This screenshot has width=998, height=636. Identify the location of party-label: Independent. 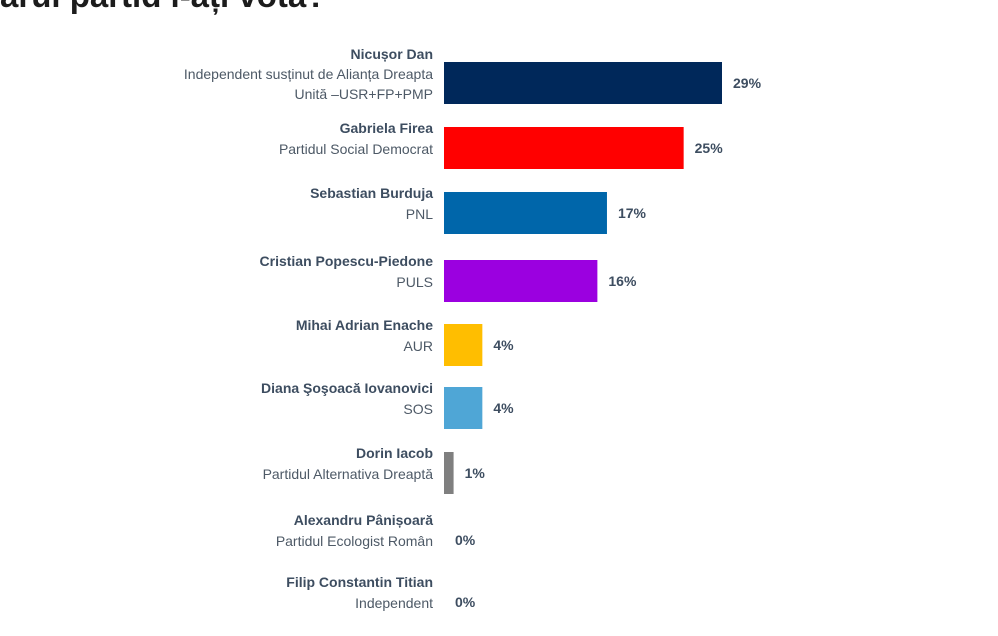
(394, 603).